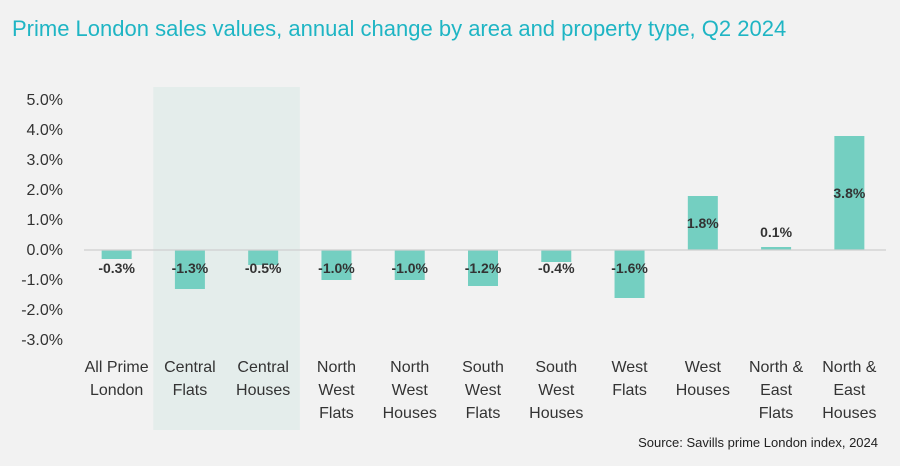 This screenshot has width=900, height=466. What do you see at coordinates (42, 310) in the screenshot?
I see `y-tick-label: -2.0%` at bounding box center [42, 310].